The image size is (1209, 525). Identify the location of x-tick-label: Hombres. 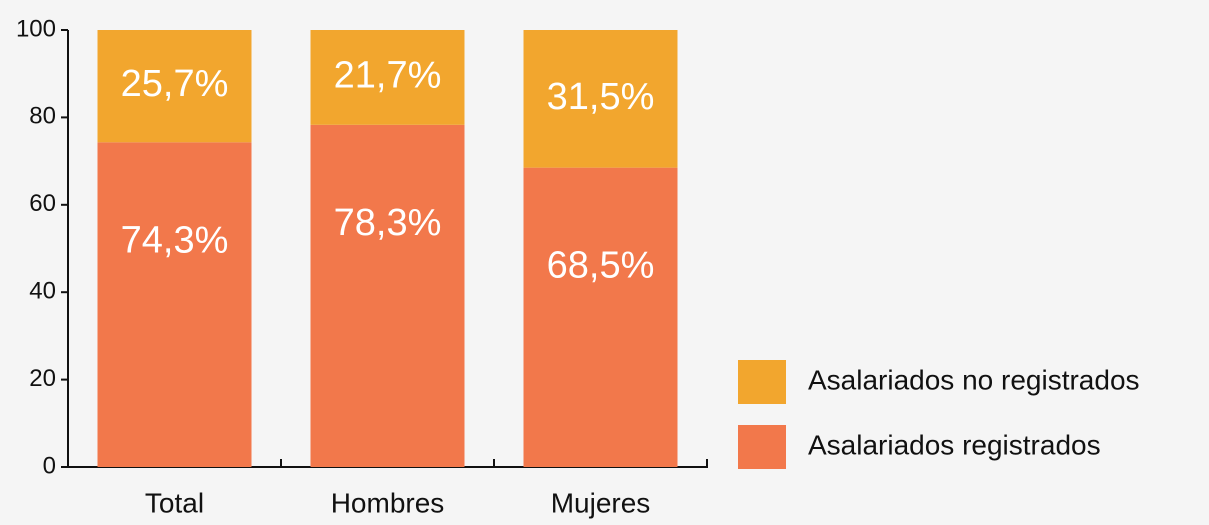
(388, 502).